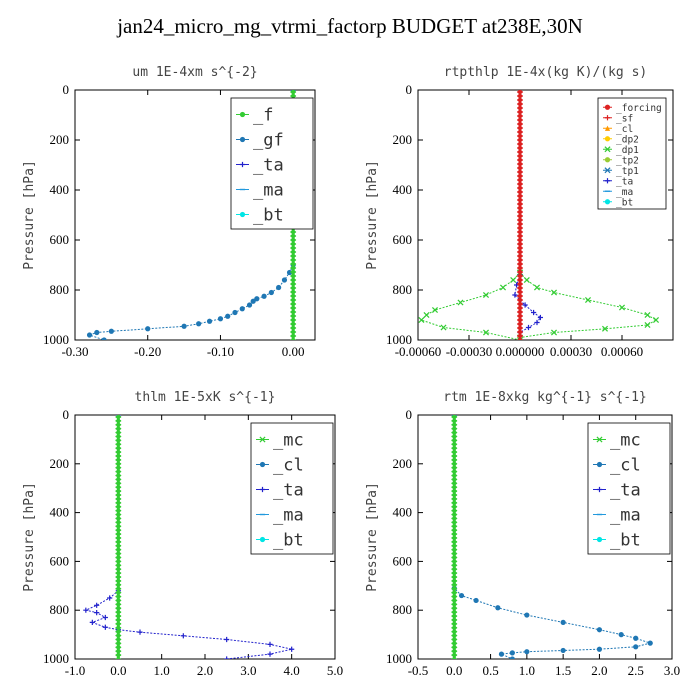 This screenshot has width=700, height=700. I want to click on legend-label: _sf, so click(624, 118).